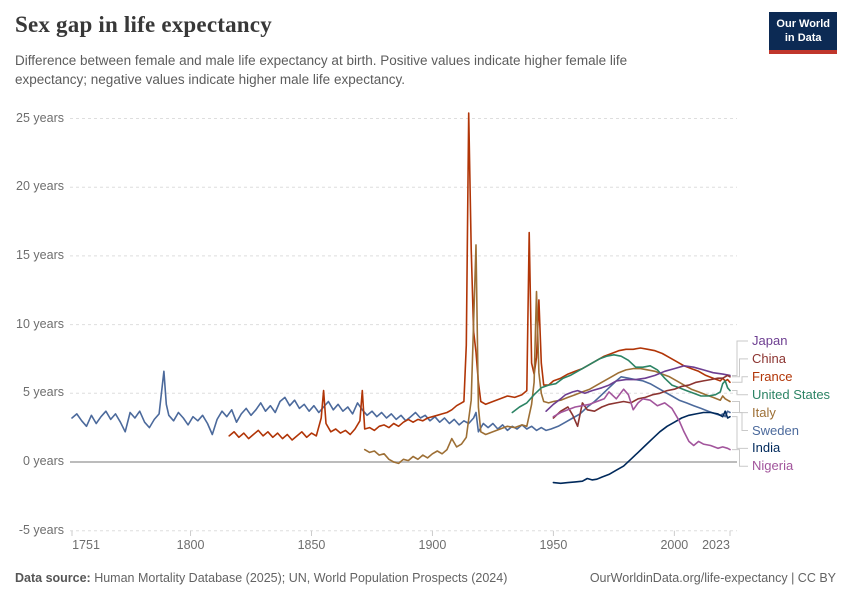 This screenshot has height=600, width=850. What do you see at coordinates (143, 24) in the screenshot?
I see `page-title: Sex gap in life expectancy` at bounding box center [143, 24].